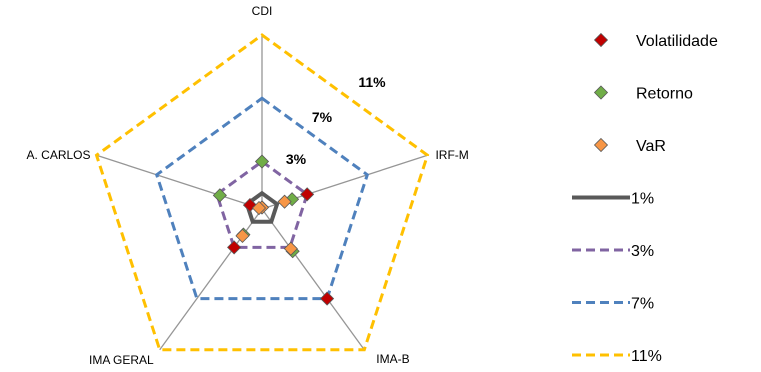  Describe the element at coordinates (179, 182) in the screenshot. I see `spoke-a-carlos` at that location.